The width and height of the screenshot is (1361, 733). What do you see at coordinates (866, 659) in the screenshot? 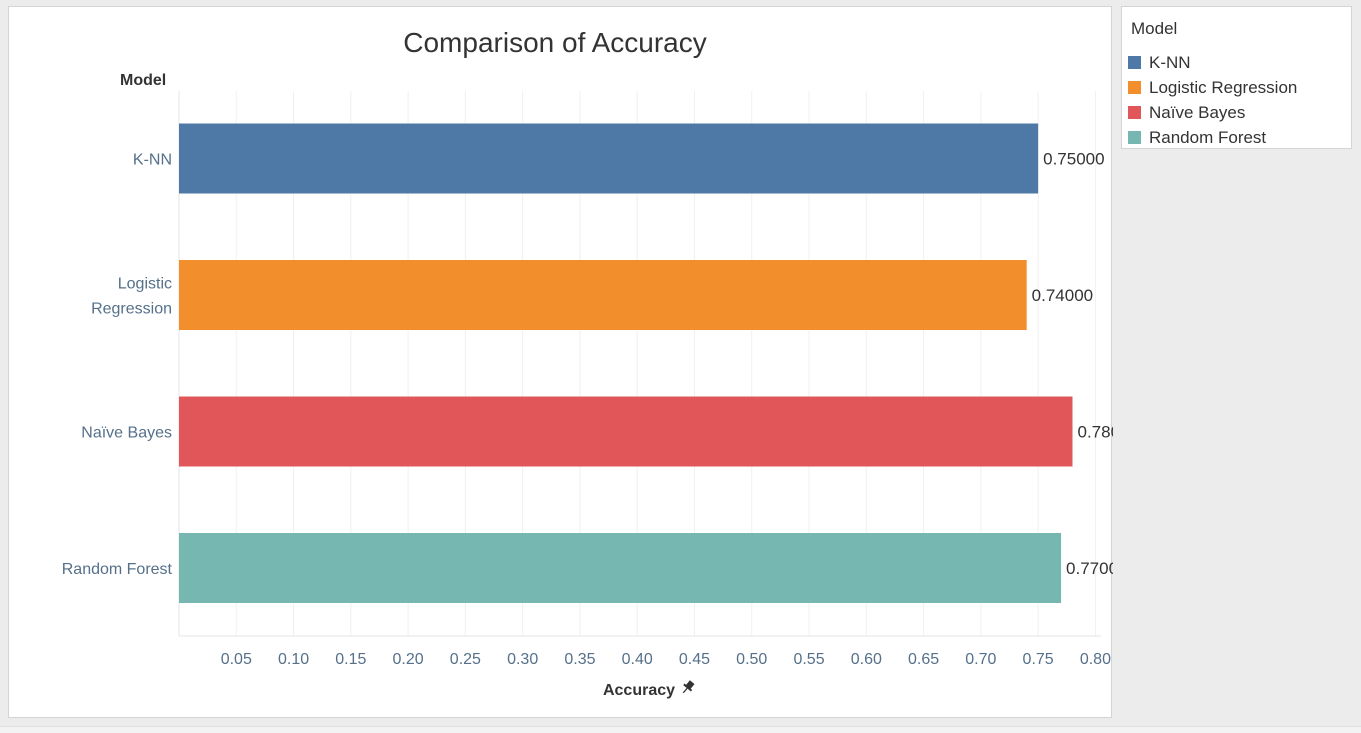
I see `x-tick-label: 0.60` at bounding box center [866, 659].